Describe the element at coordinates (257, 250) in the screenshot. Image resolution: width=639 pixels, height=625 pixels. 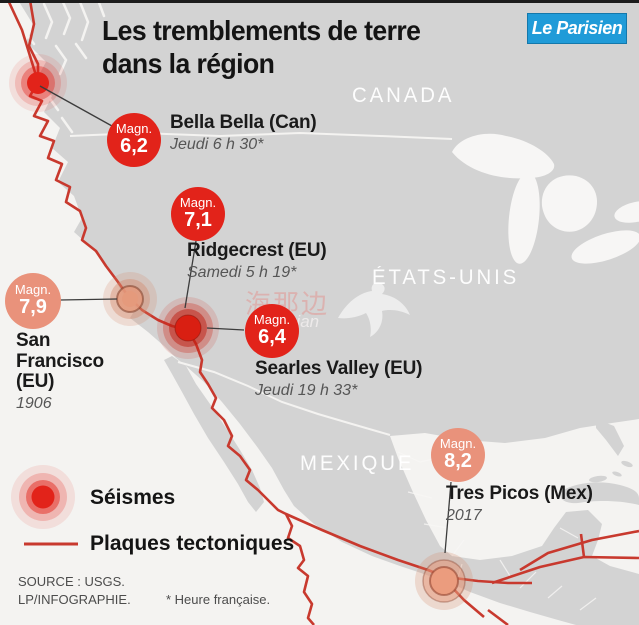
I see `quake-name: Ridgecrest (EU)` at that location.